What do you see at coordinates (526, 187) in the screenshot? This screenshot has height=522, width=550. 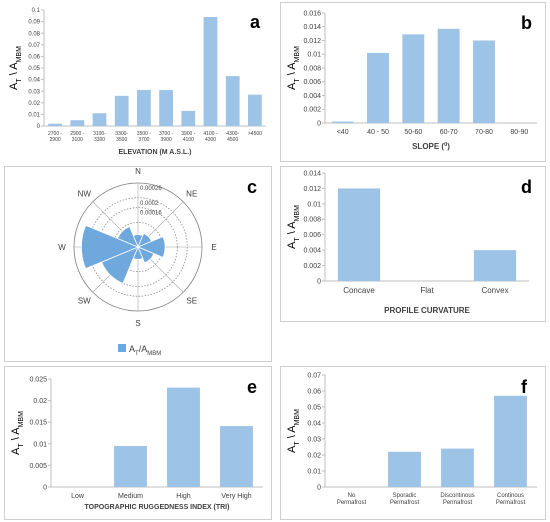 I see `panel-letter: d` at bounding box center [526, 187].